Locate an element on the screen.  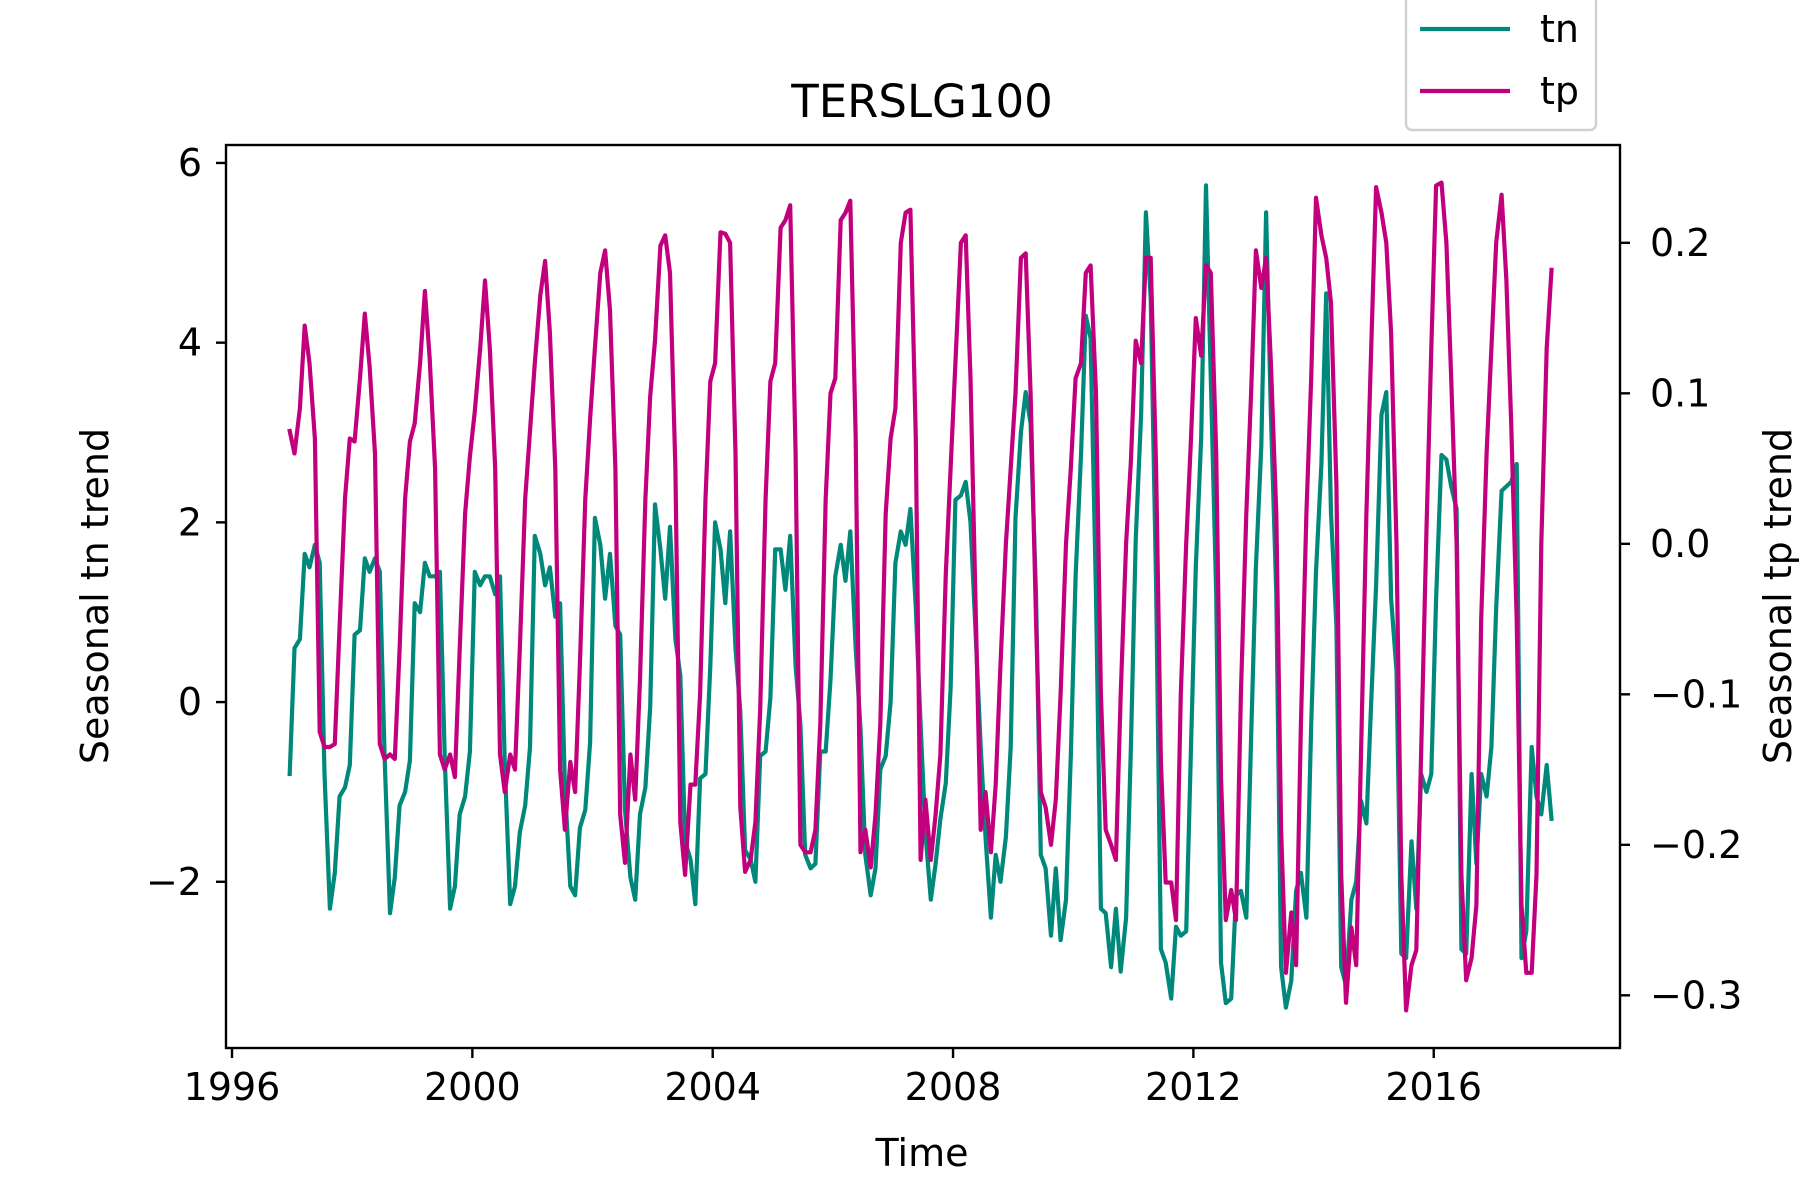
y-right-tick-label: 0.0 is located at coordinates (1680, 544).